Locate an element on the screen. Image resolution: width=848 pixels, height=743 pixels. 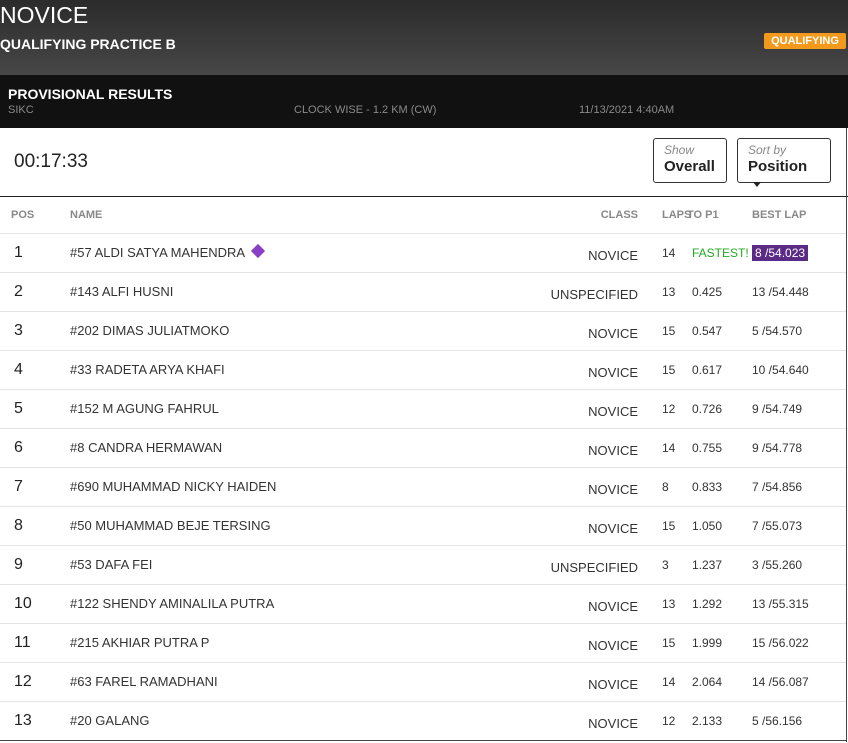
best-lap-text: 7 /55.073 is located at coordinates (777, 526).